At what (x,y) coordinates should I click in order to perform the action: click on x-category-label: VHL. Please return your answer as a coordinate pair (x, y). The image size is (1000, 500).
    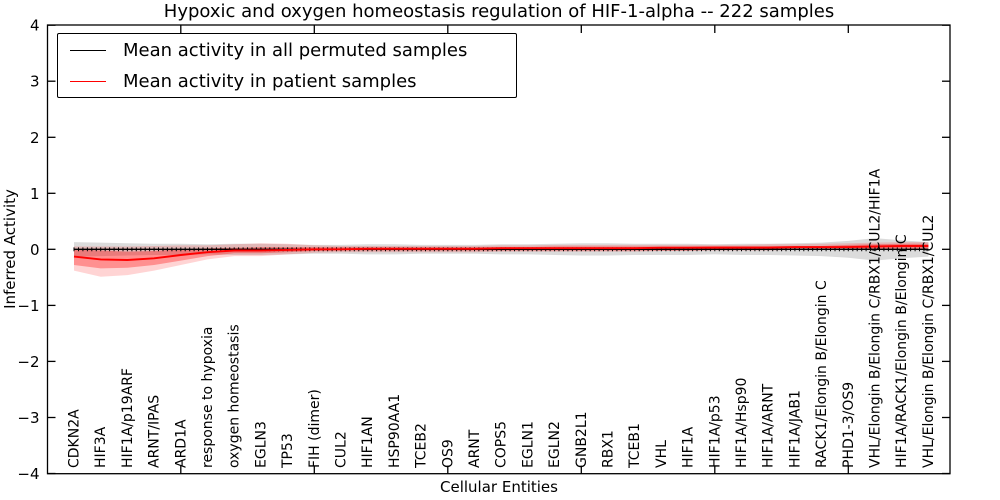
    Looking at the image, I should click on (662, 454).